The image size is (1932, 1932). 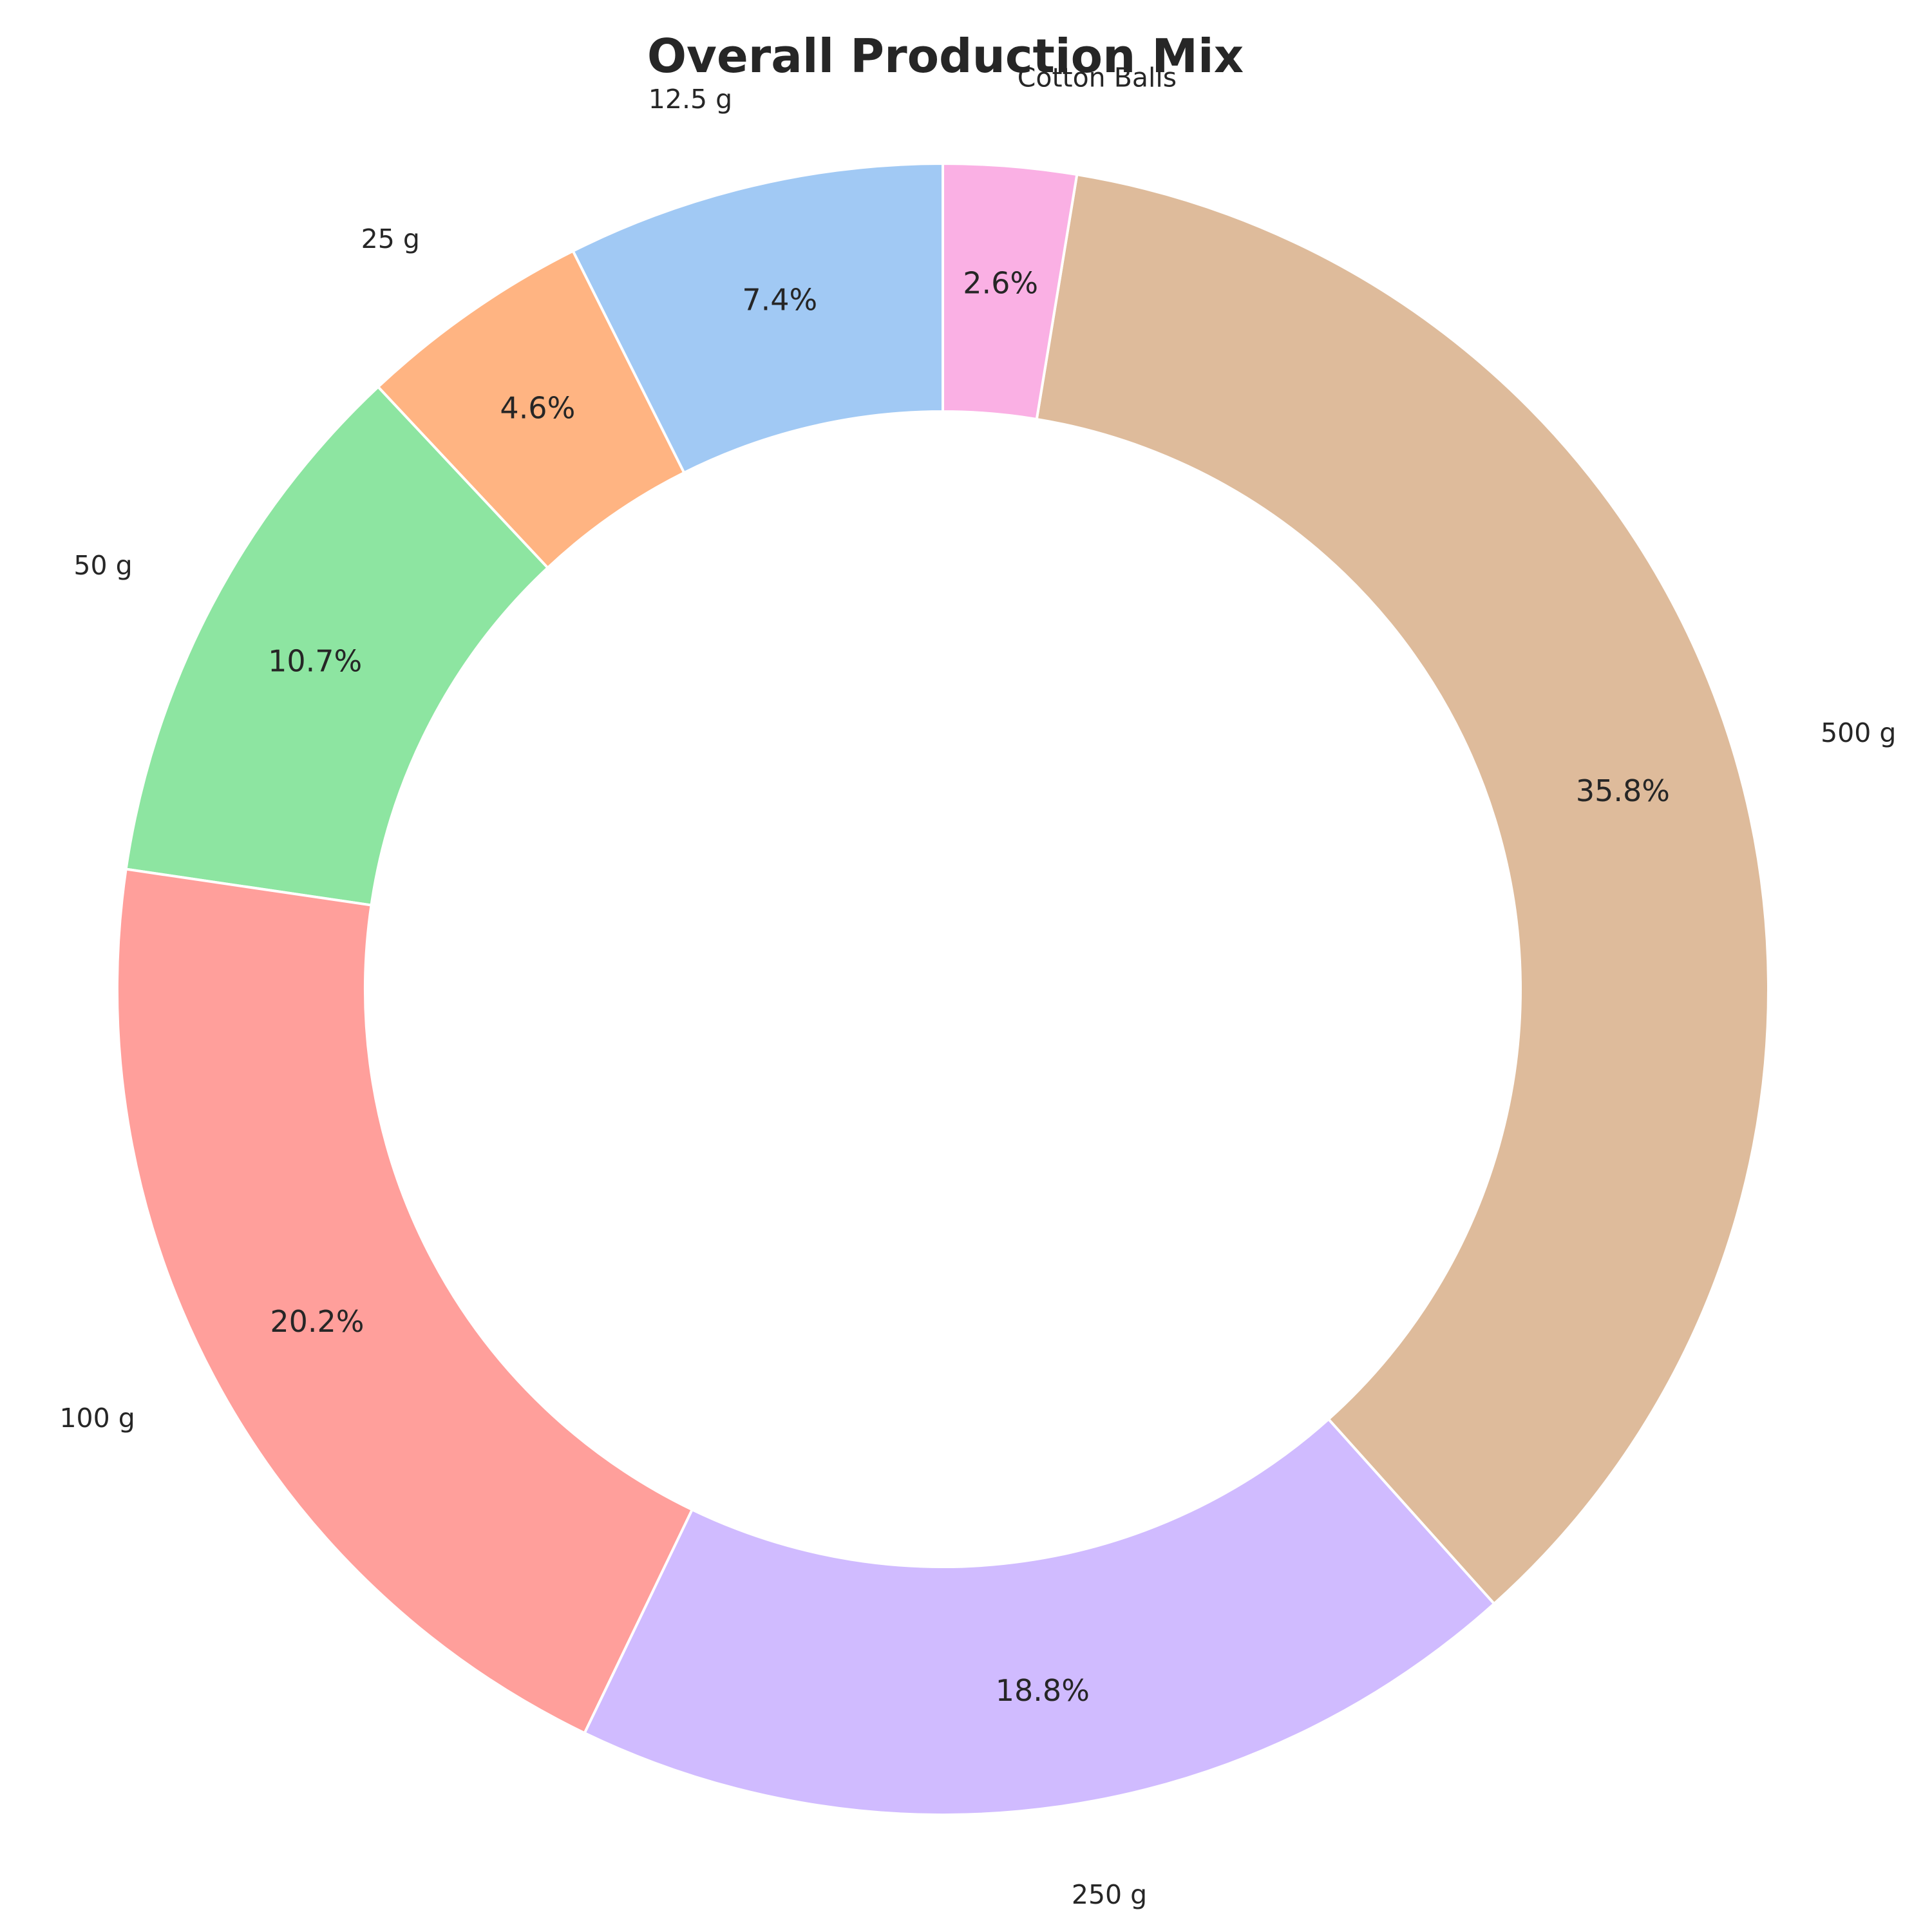 What do you see at coordinates (405, 1301) in the screenshot?
I see `slice-100-g` at bounding box center [405, 1301].